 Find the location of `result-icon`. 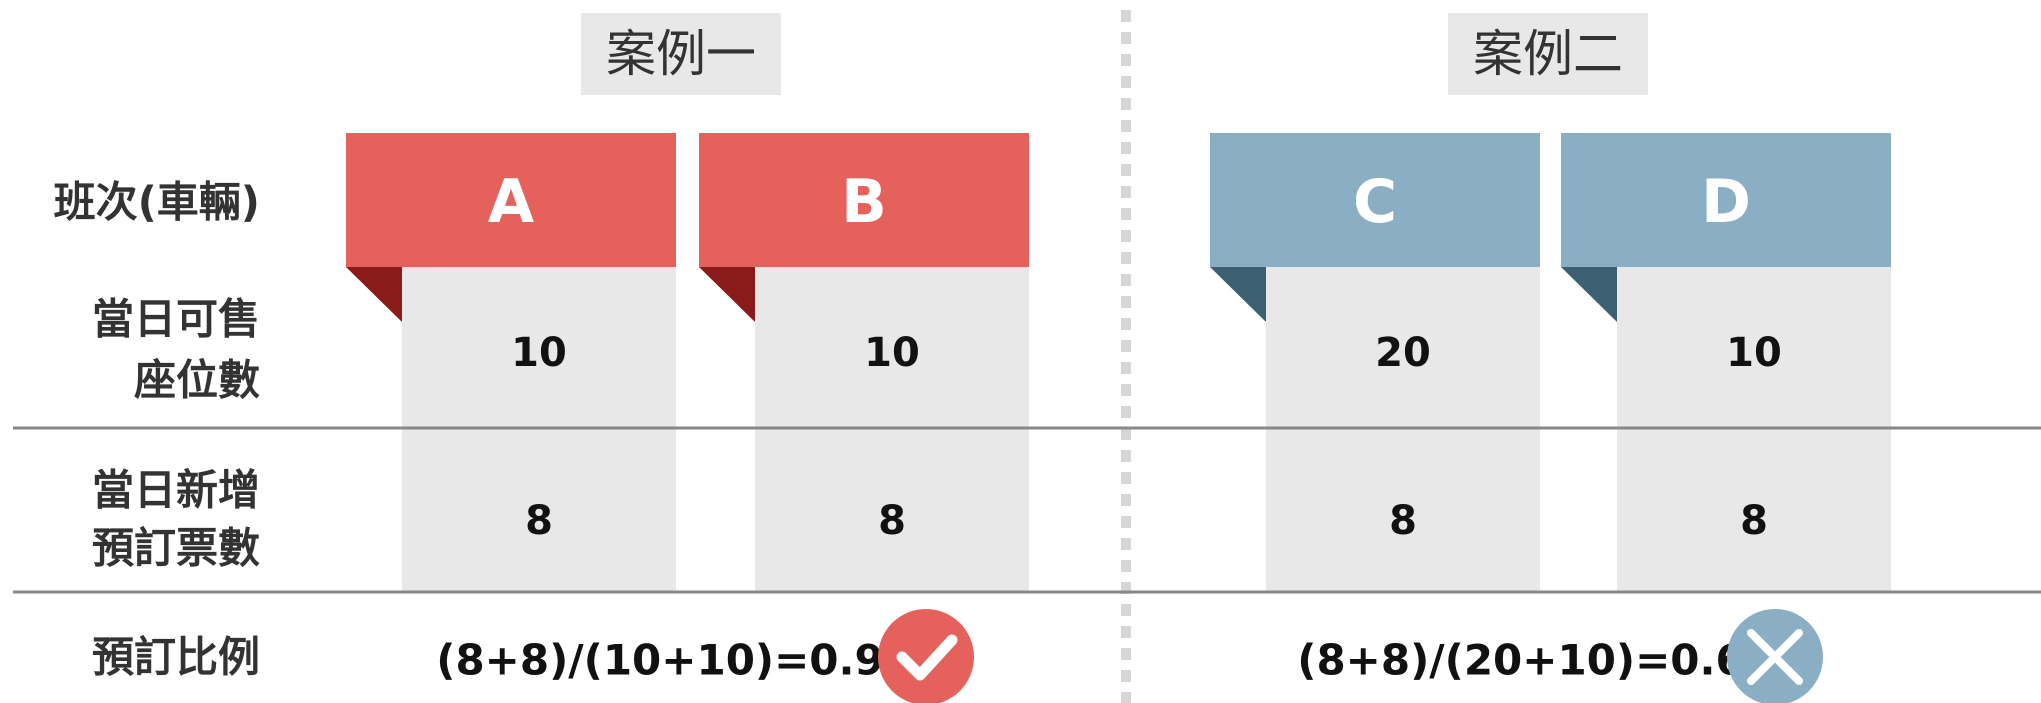

result-icon is located at coordinates (926, 656).